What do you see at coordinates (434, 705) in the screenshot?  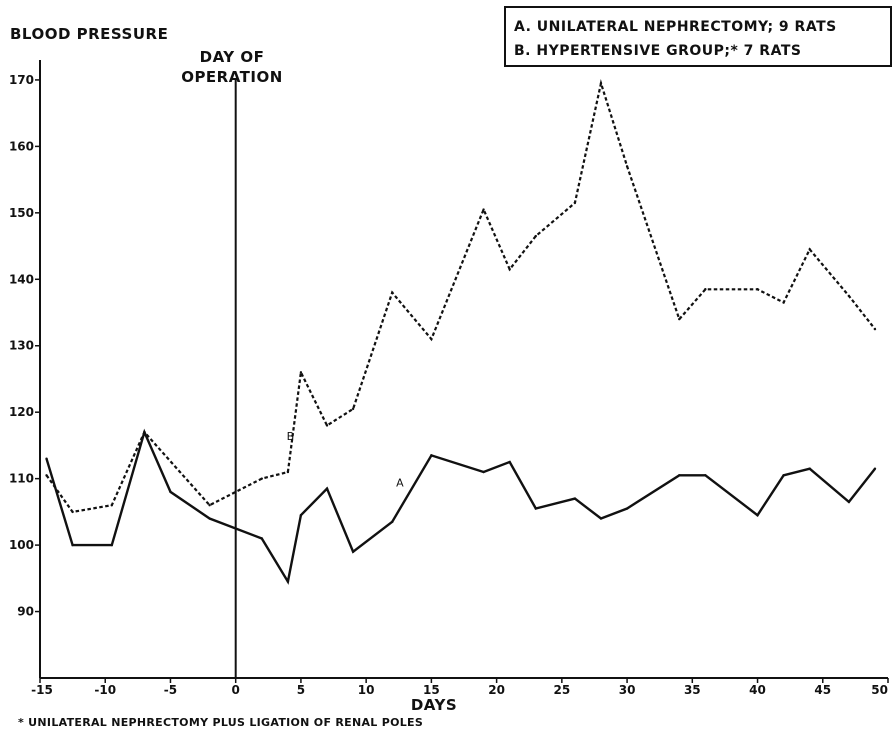 I see `x-axis-title: DAYS` at bounding box center [434, 705].